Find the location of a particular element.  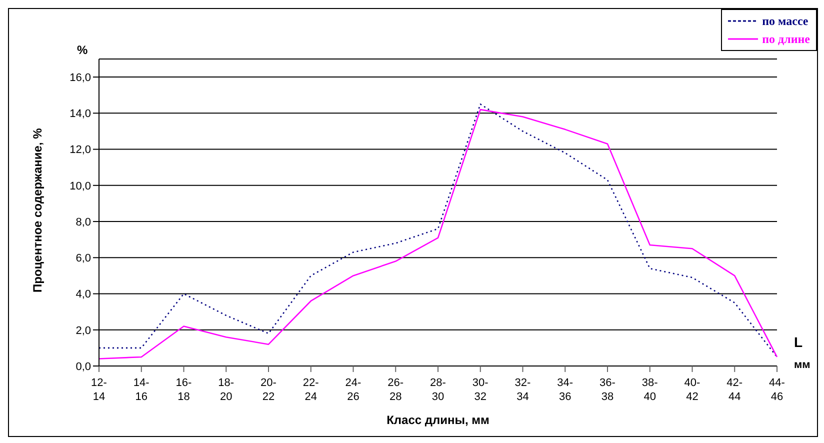

x-tick-label: 24-26 is located at coordinates (353, 390).